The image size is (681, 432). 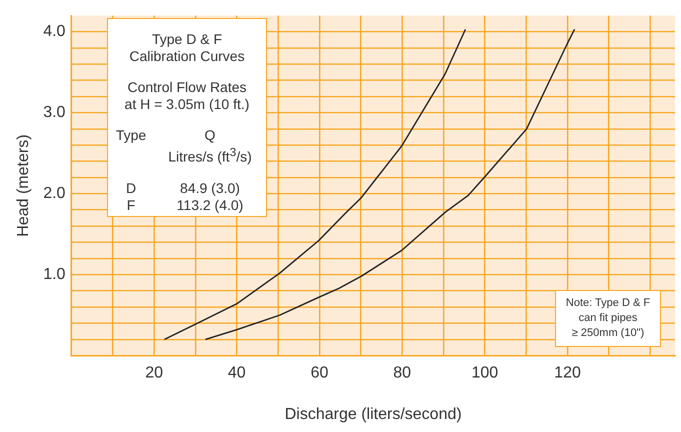 What do you see at coordinates (210, 188) in the screenshot?
I see `annotation: 84.9 (3.0)` at bounding box center [210, 188].